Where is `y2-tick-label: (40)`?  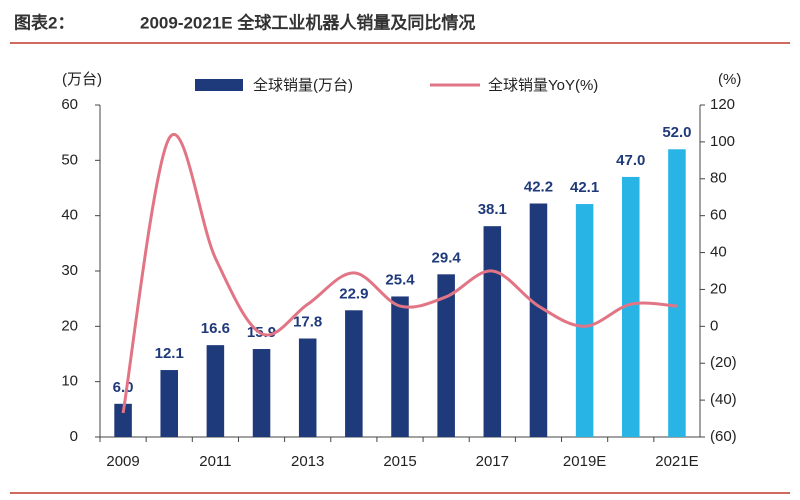 y2-tick-label: (40) is located at coordinates (723, 399).